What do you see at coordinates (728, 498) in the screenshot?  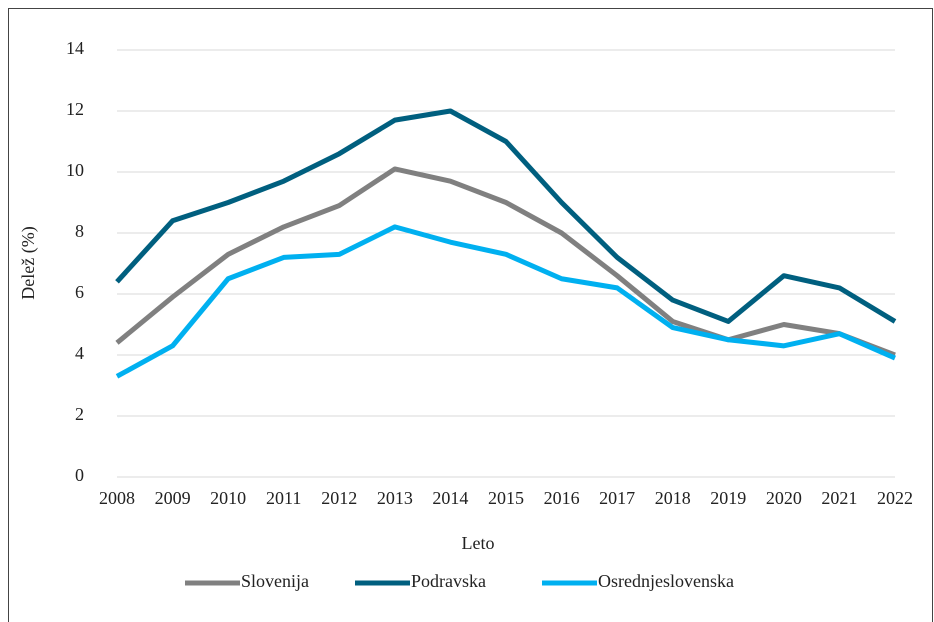 I see `x-tick-label: 2019` at bounding box center [728, 498].